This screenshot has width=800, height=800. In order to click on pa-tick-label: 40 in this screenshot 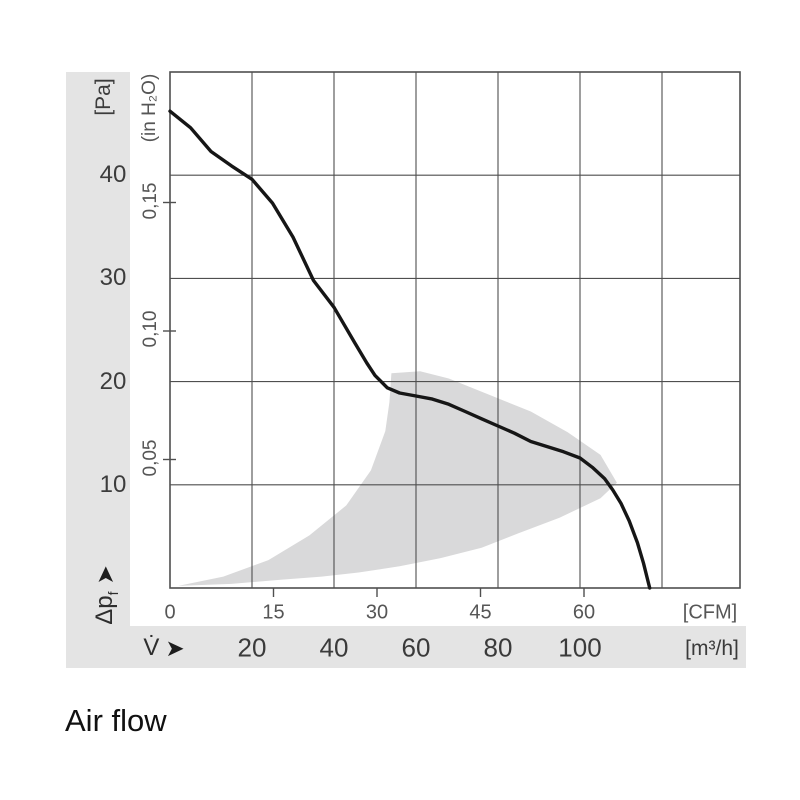, I will do `click(113, 175)`.